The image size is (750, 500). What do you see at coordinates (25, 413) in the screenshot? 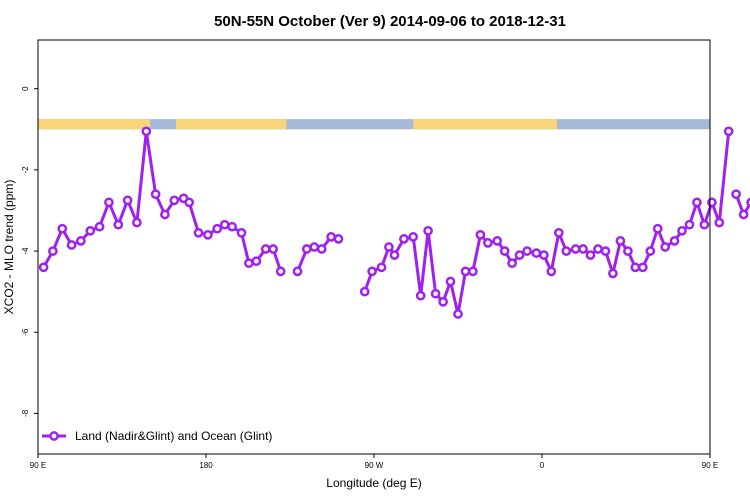
I see `y-tick-label: -8` at bounding box center [25, 413].